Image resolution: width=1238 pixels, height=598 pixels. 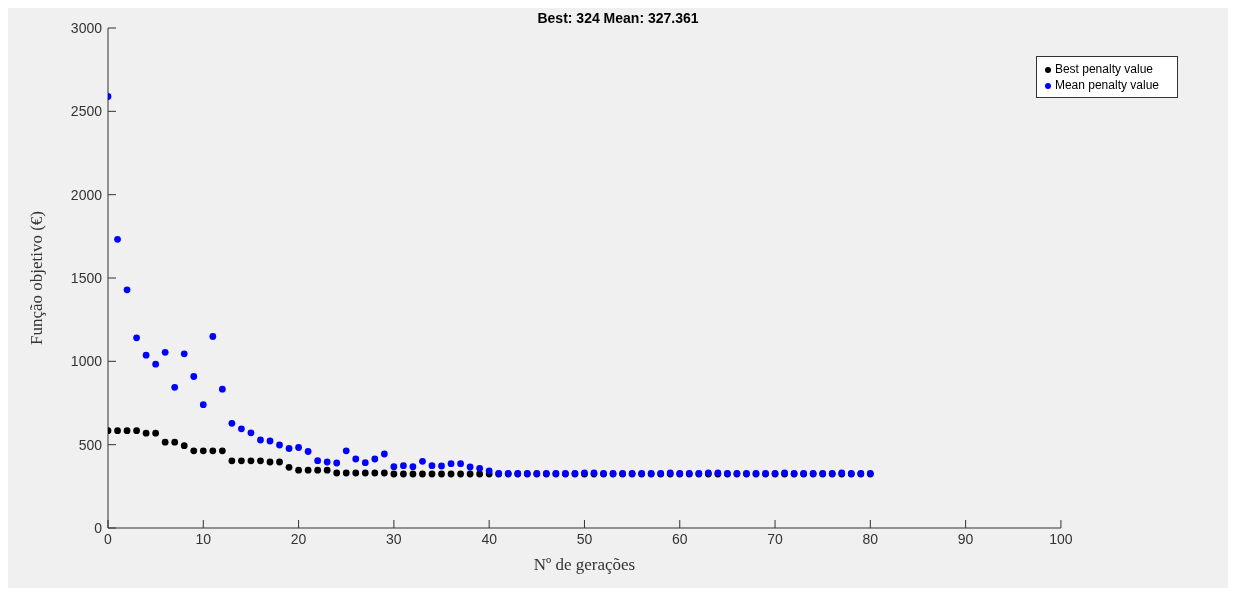 What do you see at coordinates (86, 194) in the screenshot?
I see `y-tick-label: 2000` at bounding box center [86, 194].